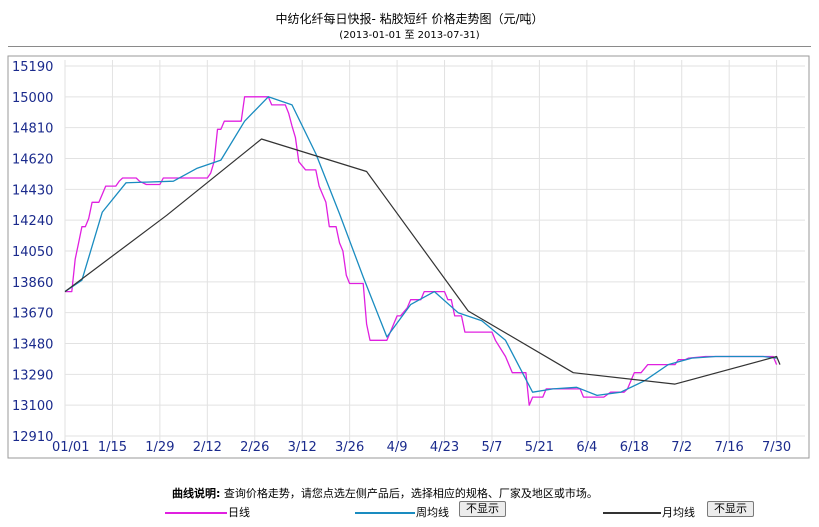 The height and width of the screenshot is (527, 819). What do you see at coordinates (385, 513) in the screenshot?
I see `legend-weekly-swatch` at bounding box center [385, 513].